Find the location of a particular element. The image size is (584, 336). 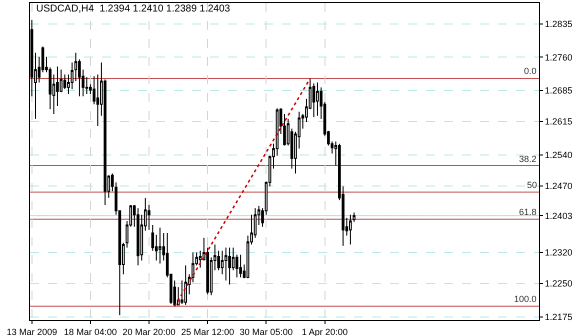

x-tick-label: 30 Mar 05:00 is located at coordinates (266, 331).